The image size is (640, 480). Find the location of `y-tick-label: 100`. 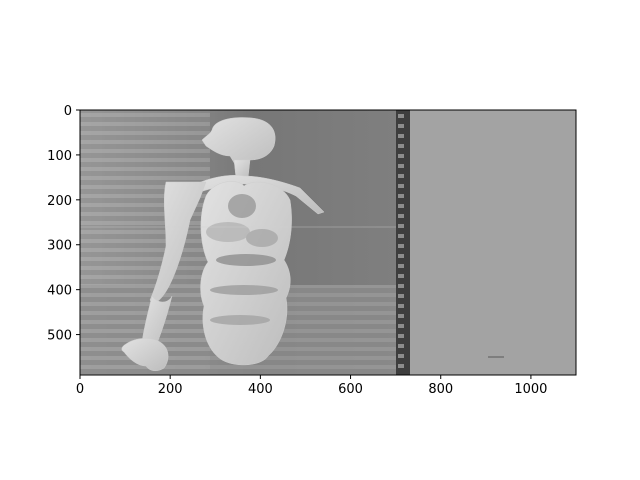

y-tick-label: 100 is located at coordinates (59, 156).